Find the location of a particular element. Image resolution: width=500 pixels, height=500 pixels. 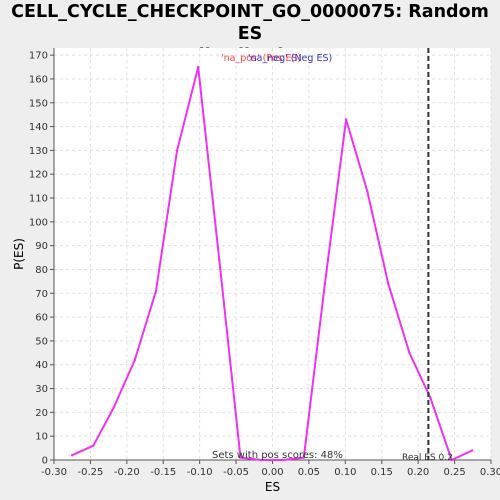

x-tick-label: 0.15 is located at coordinates (382, 472).